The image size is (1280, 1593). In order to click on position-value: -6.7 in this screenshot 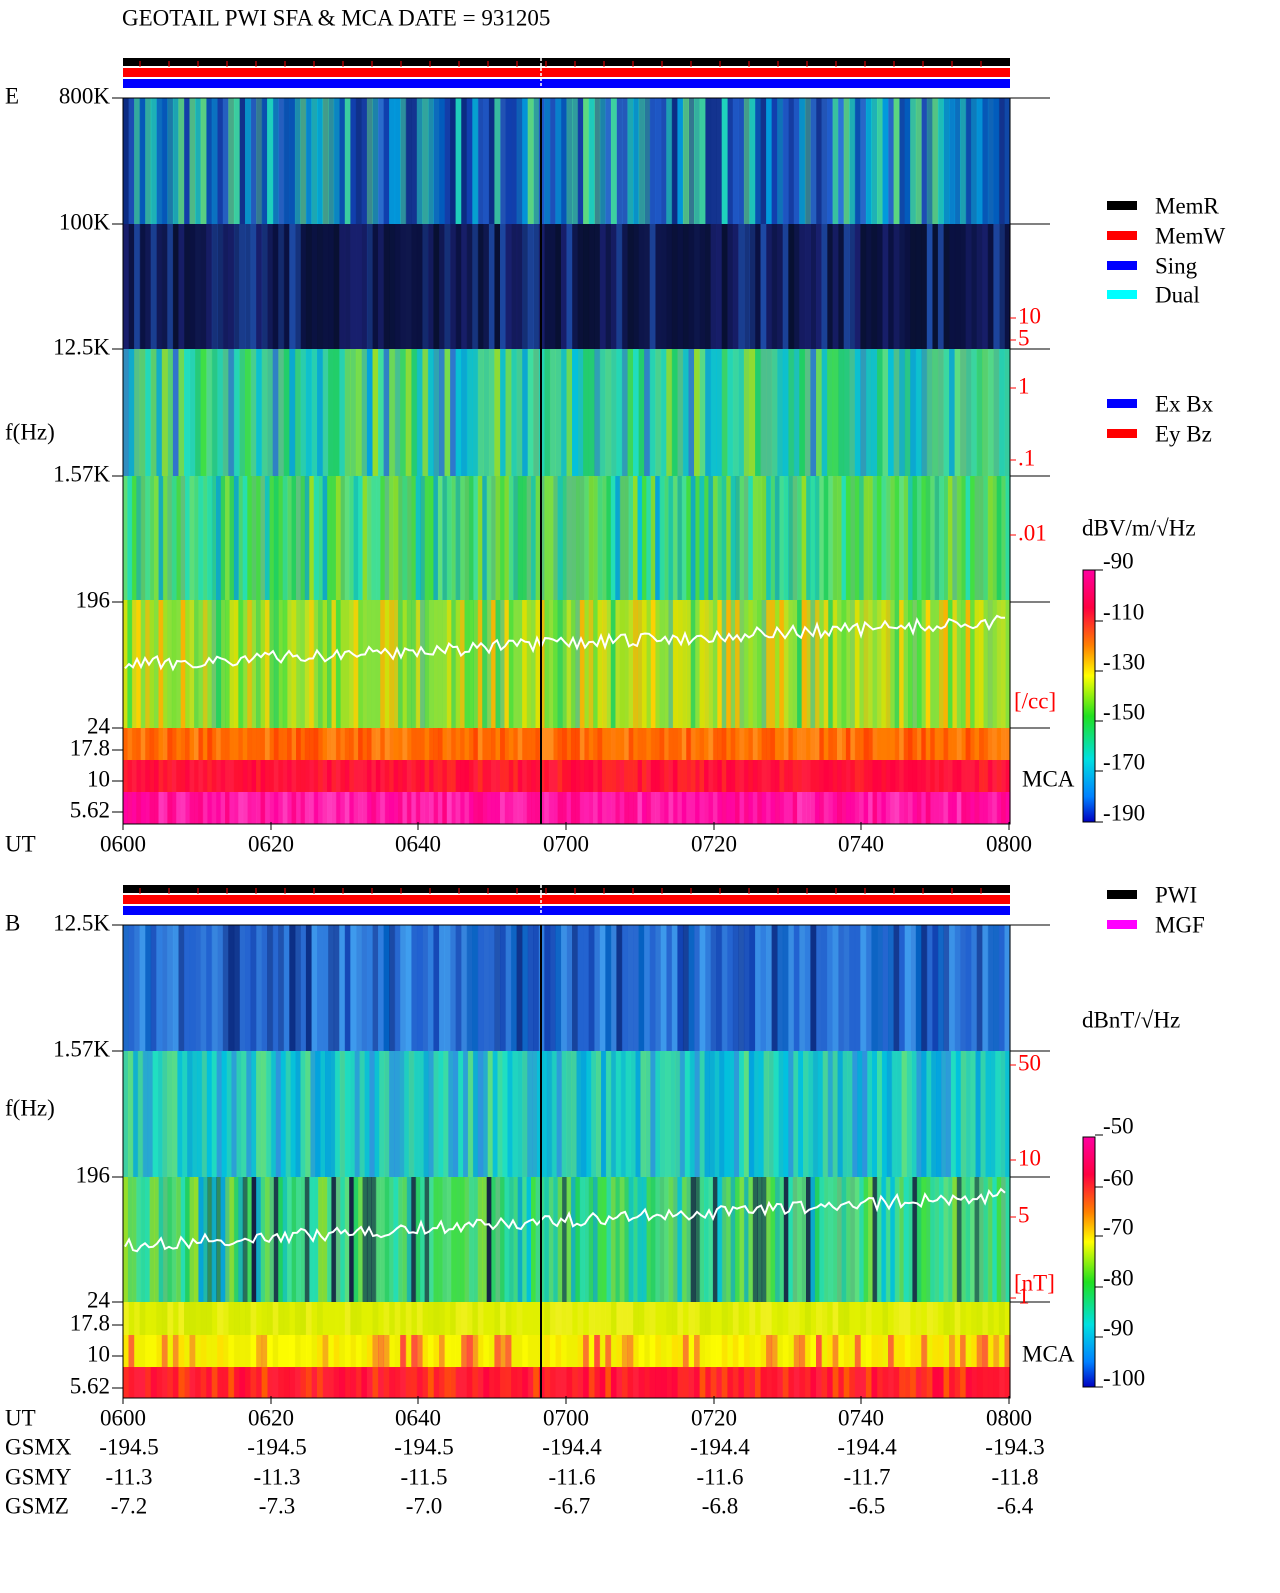, I will do `click(572, 1505)`.